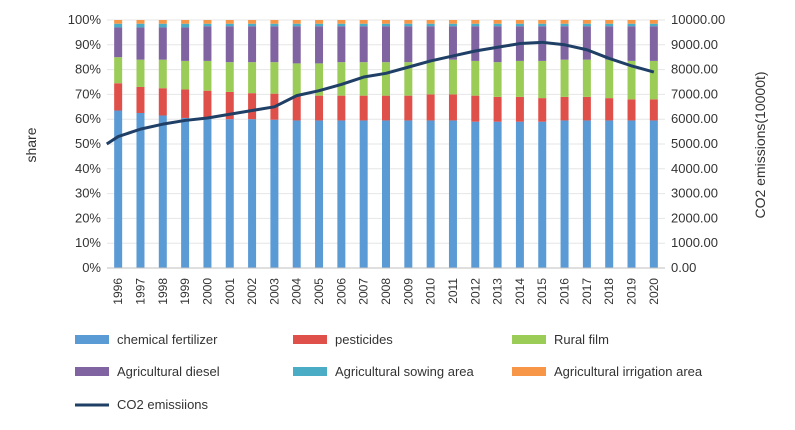 The height and width of the screenshot is (430, 795). I want to click on x-tick-label: 2001, so click(230, 291).